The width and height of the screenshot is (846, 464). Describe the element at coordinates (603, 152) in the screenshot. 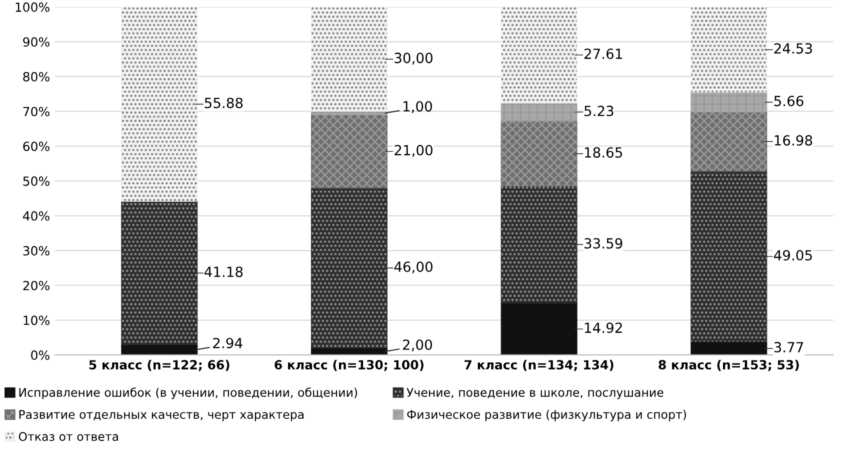

I see `data-label: 18.65` at that location.